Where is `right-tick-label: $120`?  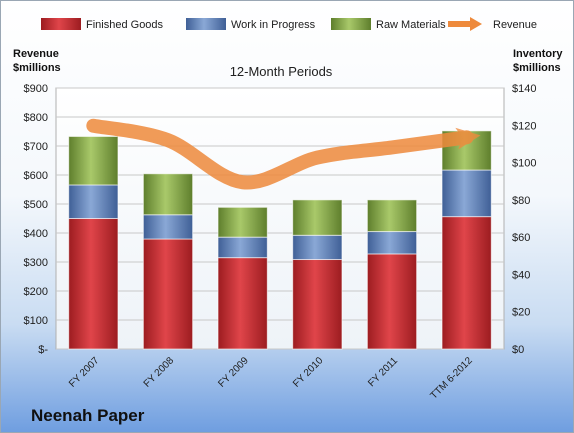 right-tick-label: $120 is located at coordinates (524, 126).